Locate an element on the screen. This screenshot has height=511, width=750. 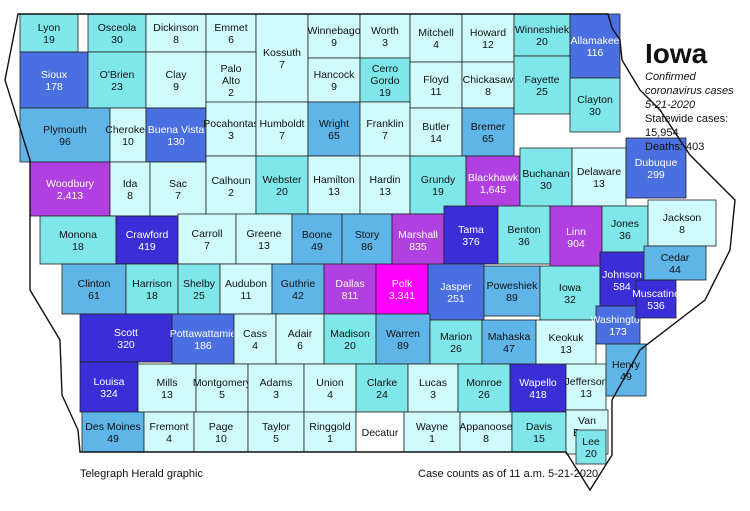
county-name: Clay is located at coordinates (176, 75).